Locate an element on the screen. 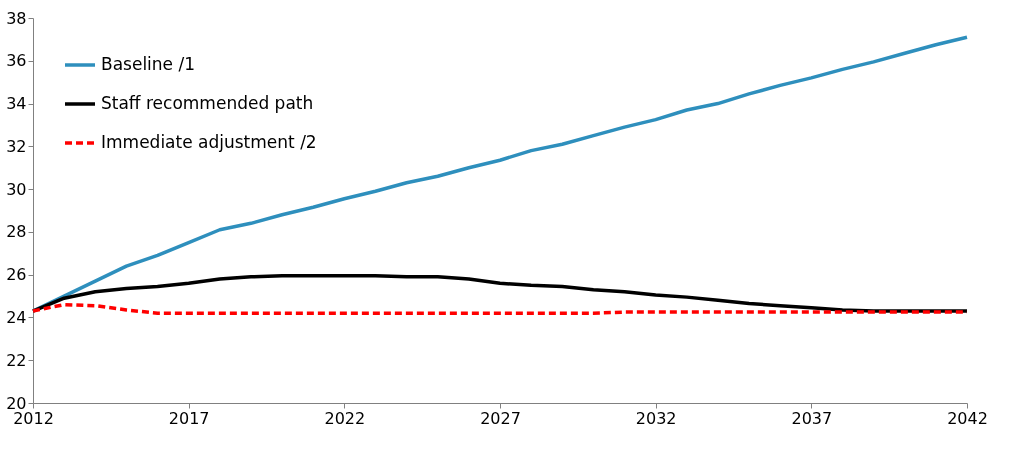  y-tick-label: 26 is located at coordinates (16, 275).